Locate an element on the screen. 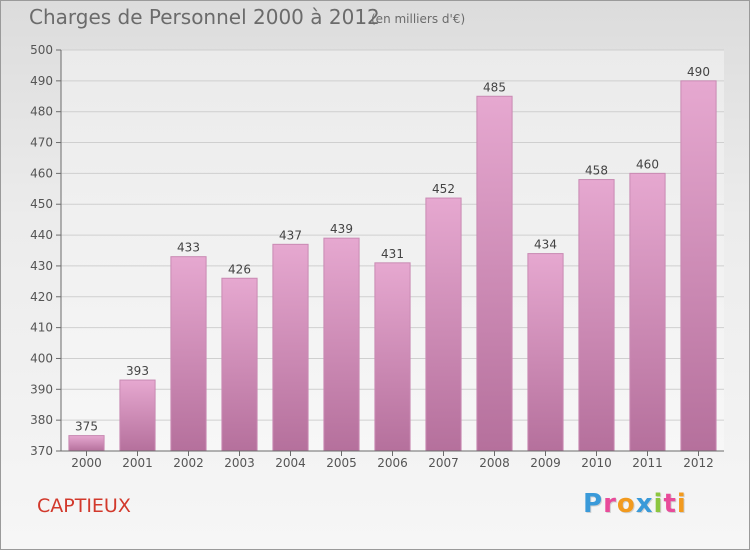  bar-2010 is located at coordinates (596, 315).